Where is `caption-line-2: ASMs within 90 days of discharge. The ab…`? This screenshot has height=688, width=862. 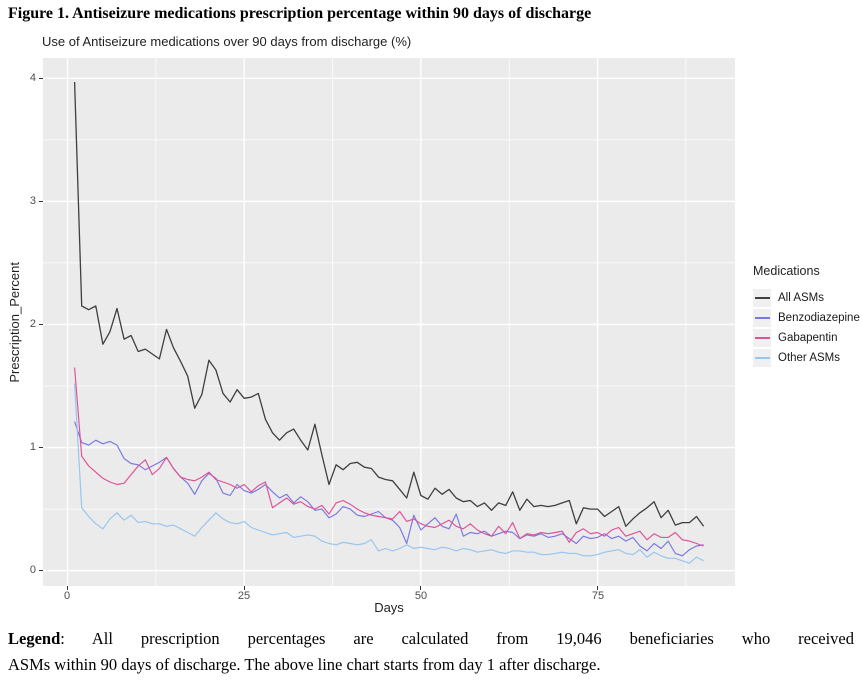 caption-line-2: ASMs within 90 days of discharge. The ab… is located at coordinates (304, 664).